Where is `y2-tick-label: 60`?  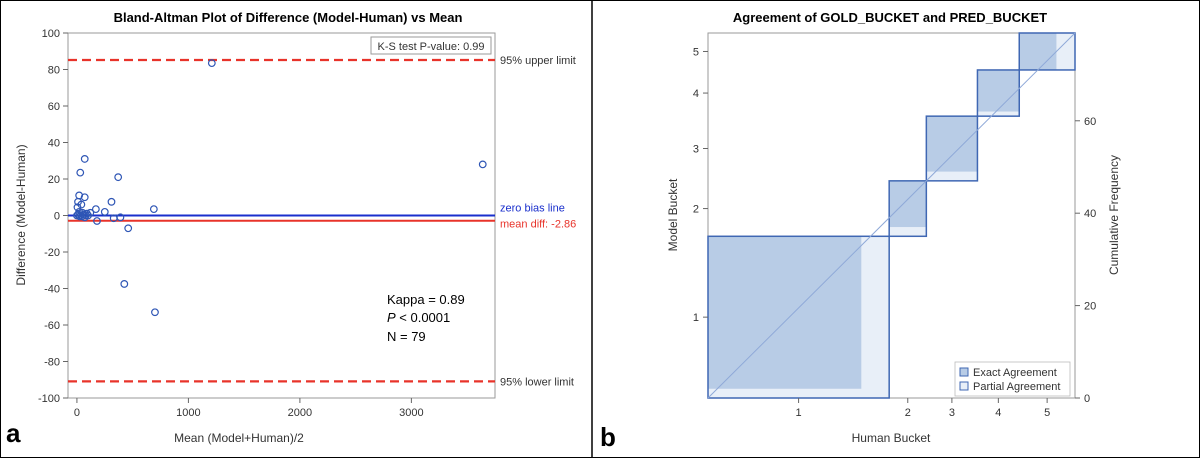
y2-tick-label: 60 is located at coordinates (1090, 122).